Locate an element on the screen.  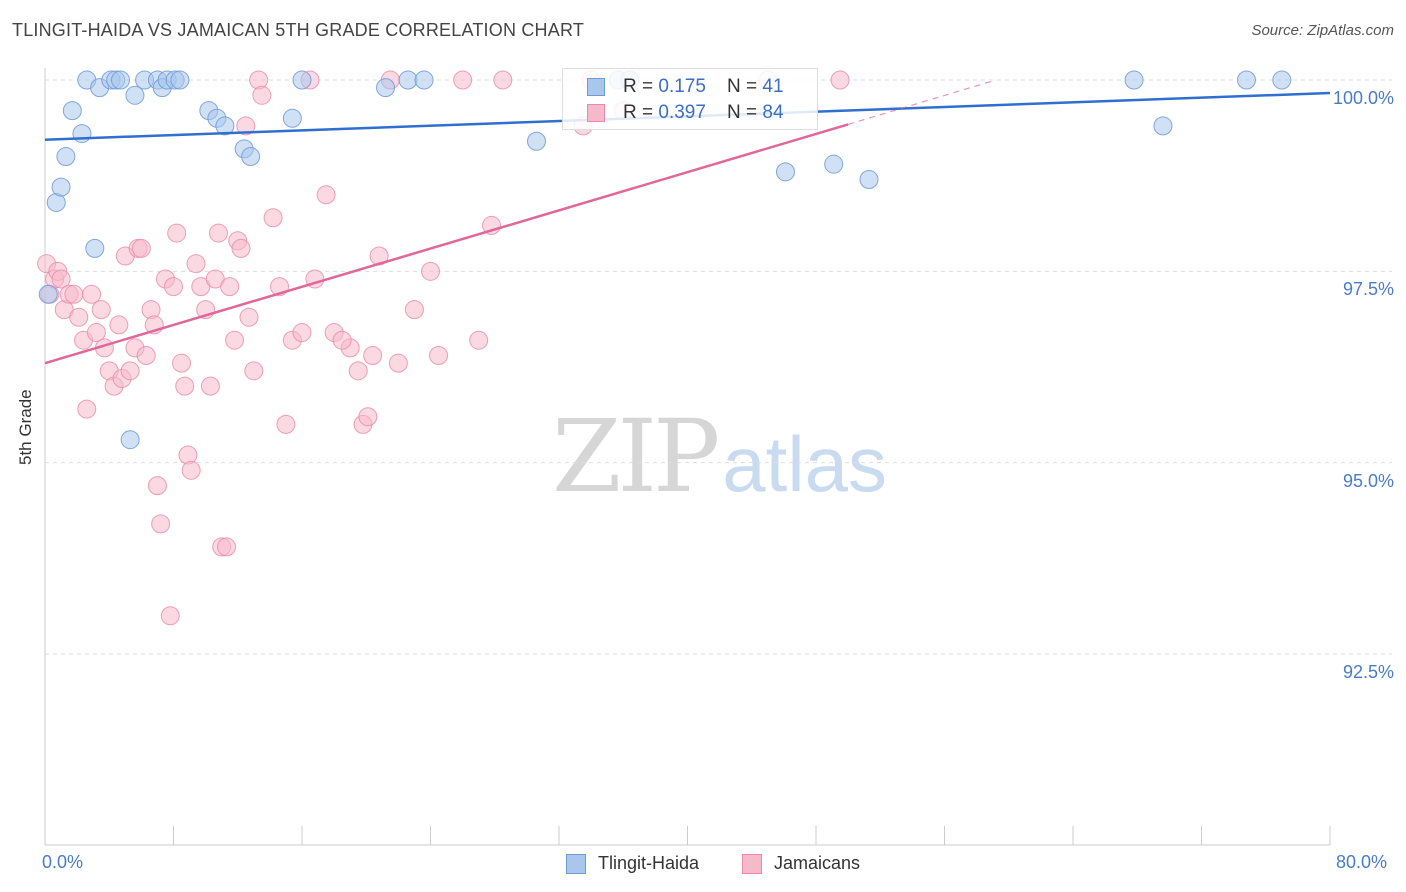
legend-text-jamaicans: R = 0.397 N = 84 is located at coordinates (703, 113).